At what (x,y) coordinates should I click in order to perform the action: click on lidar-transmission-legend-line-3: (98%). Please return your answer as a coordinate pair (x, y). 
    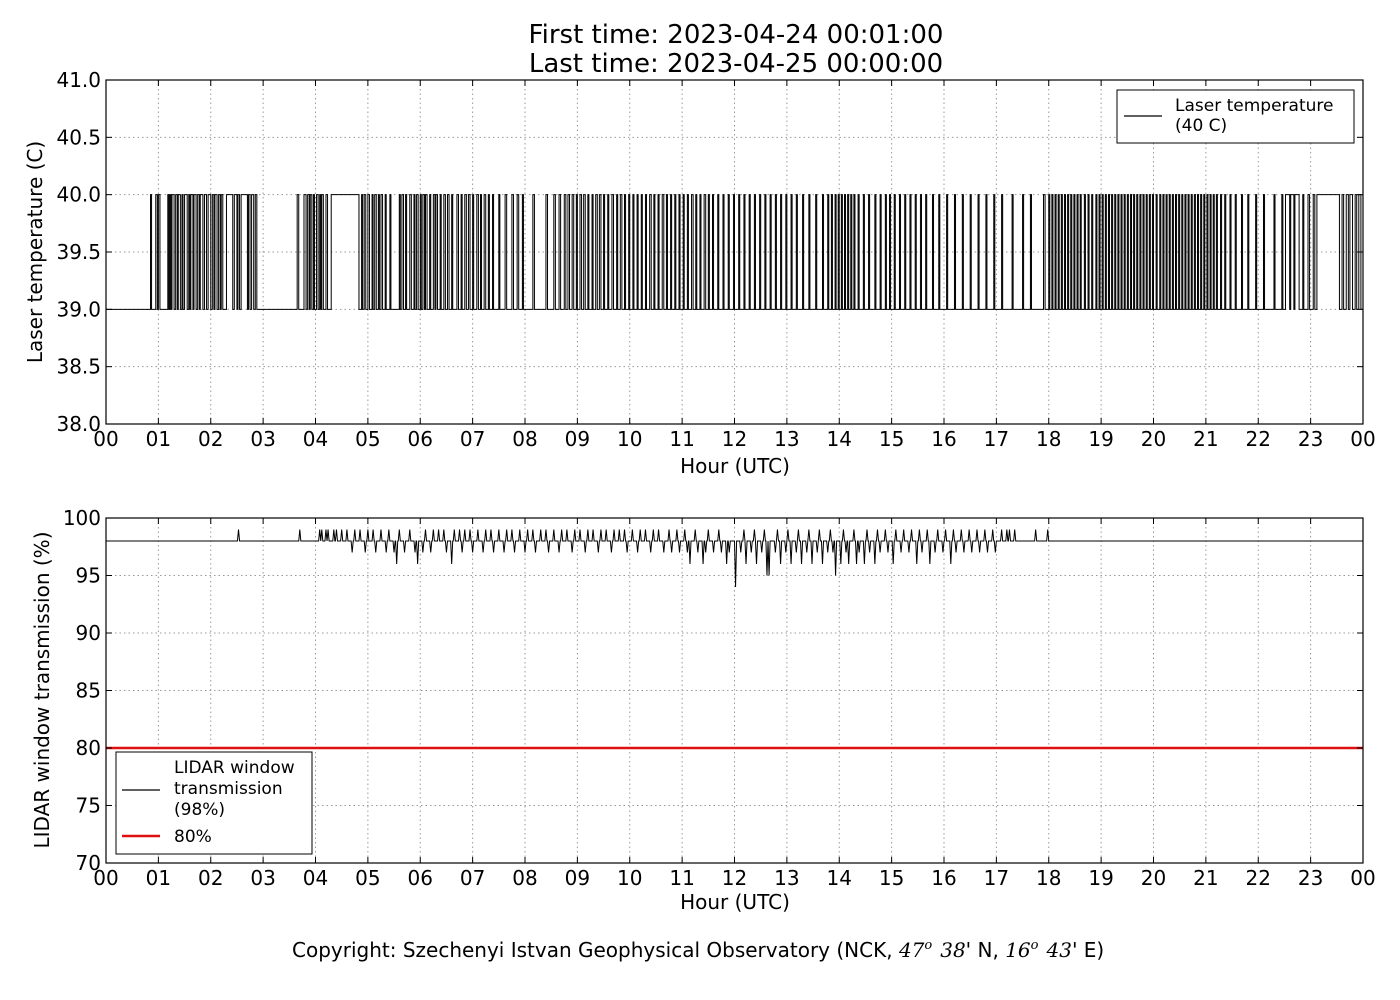
    Looking at the image, I should click on (199, 810).